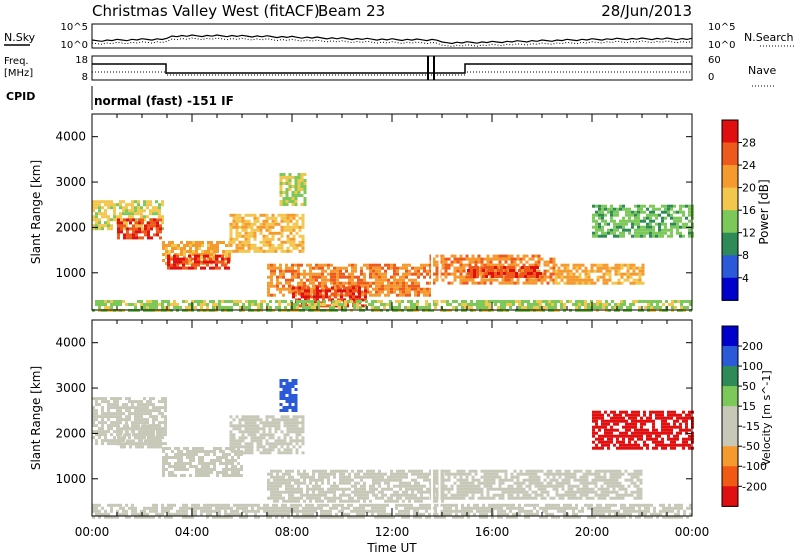  I want to click on power-colorbar-label: Power [dB], so click(764, 211).